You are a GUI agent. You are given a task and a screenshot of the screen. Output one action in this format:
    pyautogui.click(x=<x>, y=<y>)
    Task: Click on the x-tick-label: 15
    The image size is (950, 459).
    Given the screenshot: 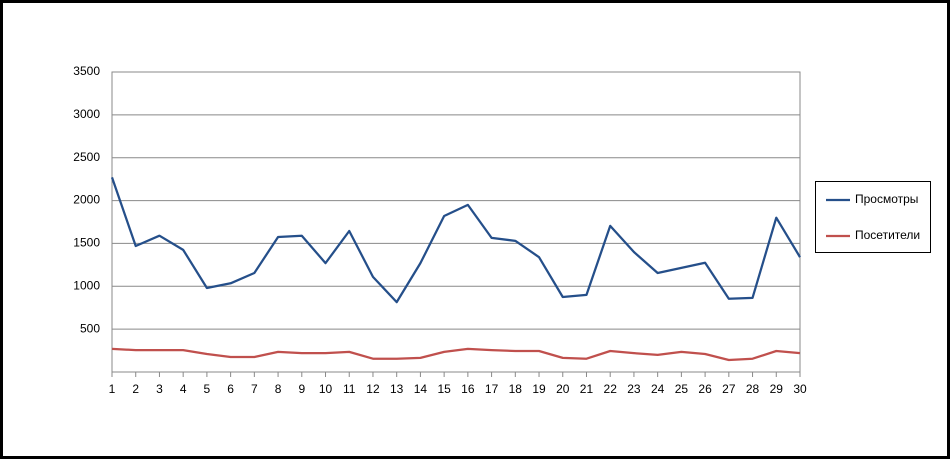 What is the action you would take?
    pyautogui.click(x=444, y=389)
    